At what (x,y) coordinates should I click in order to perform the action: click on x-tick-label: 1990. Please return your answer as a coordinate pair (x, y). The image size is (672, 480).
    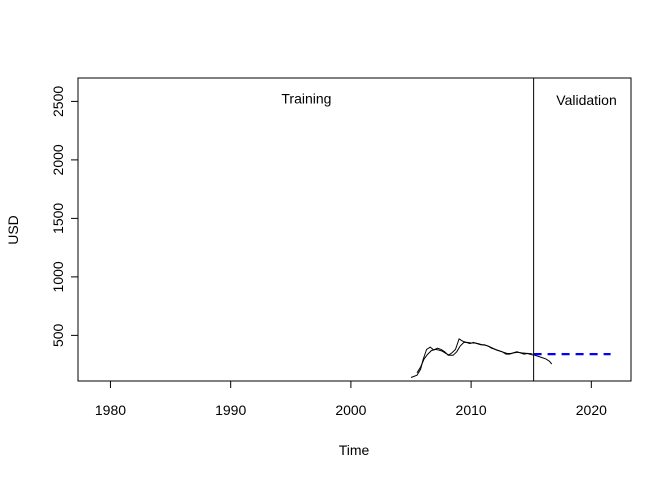
    Looking at the image, I should click on (230, 410).